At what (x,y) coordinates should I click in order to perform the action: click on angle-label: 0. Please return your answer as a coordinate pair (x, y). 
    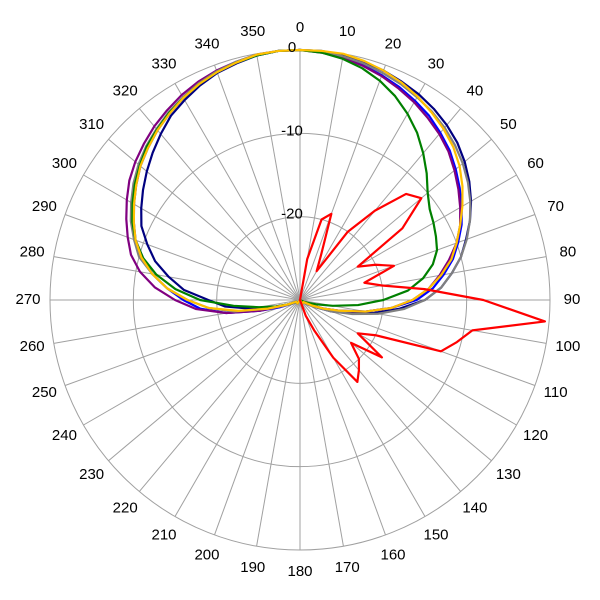
    Looking at the image, I should click on (300, 27).